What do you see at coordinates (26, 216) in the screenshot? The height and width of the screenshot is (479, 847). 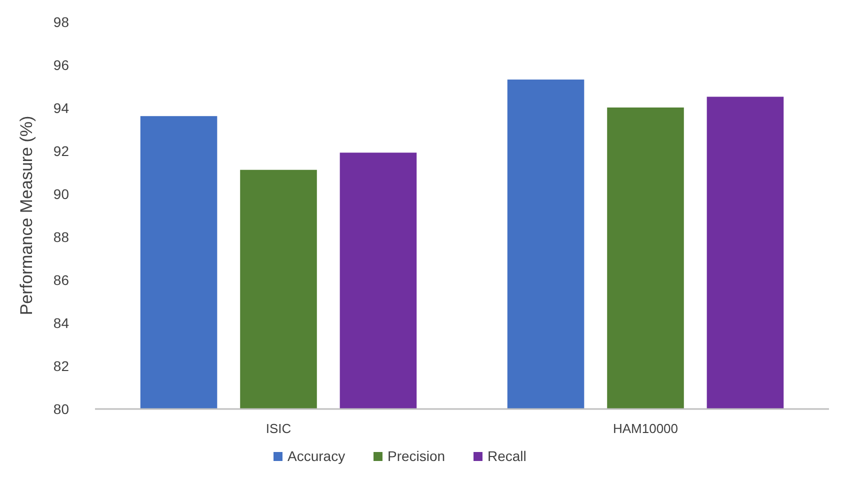 I see `y-axis-title: Performance Measure (%)` at bounding box center [26, 216].